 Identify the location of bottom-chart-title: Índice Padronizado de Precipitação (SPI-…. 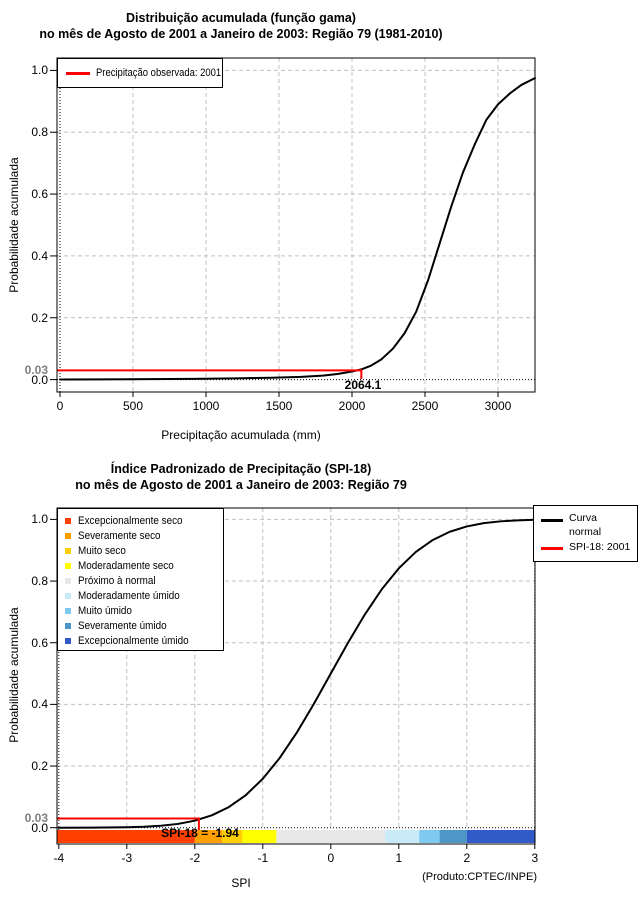
(241, 469).